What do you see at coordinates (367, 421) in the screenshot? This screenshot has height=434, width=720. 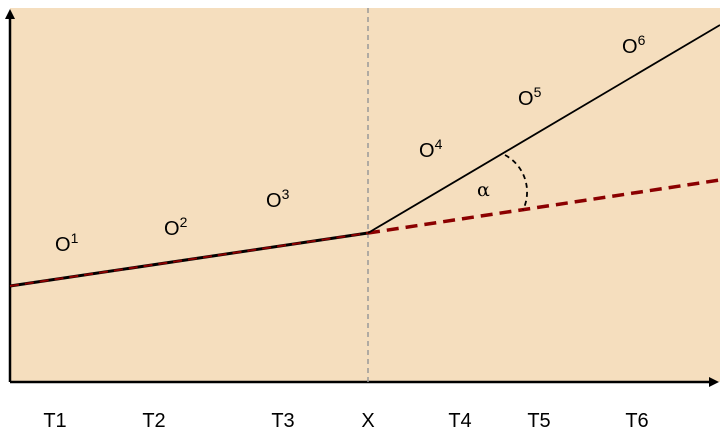 I see `time-label-x: X` at bounding box center [367, 421].